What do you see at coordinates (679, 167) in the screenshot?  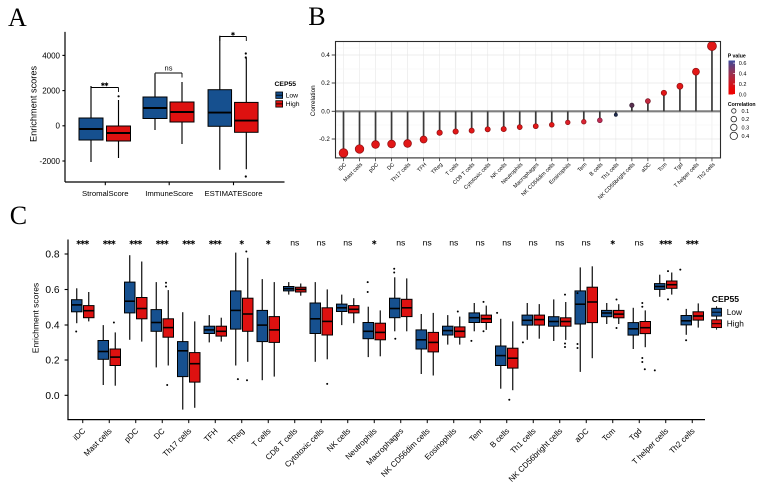 I see `svg-text: Tgd` at bounding box center [679, 167].